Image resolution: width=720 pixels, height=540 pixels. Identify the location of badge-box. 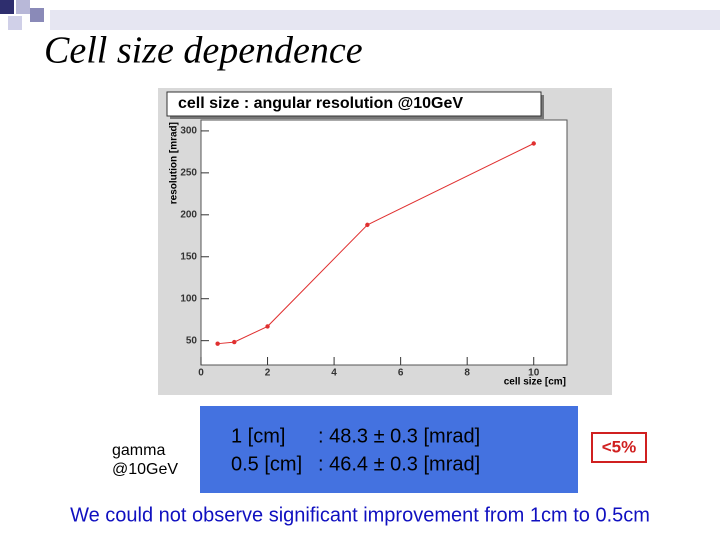
(619, 447).